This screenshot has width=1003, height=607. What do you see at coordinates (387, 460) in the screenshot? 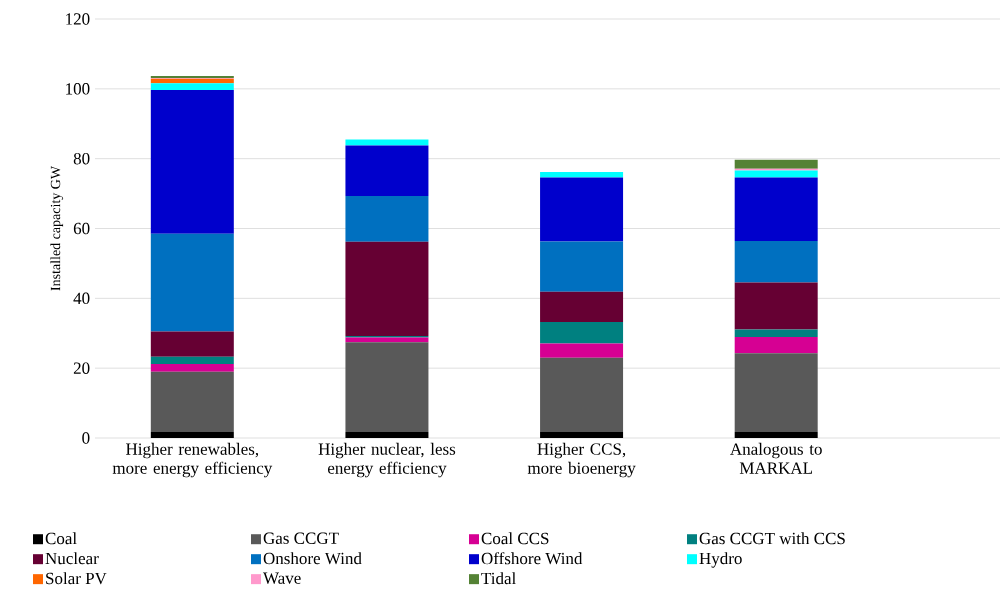
I see `x-tick-label: Higher nuclear, less energy efficiency` at bounding box center [387, 460].